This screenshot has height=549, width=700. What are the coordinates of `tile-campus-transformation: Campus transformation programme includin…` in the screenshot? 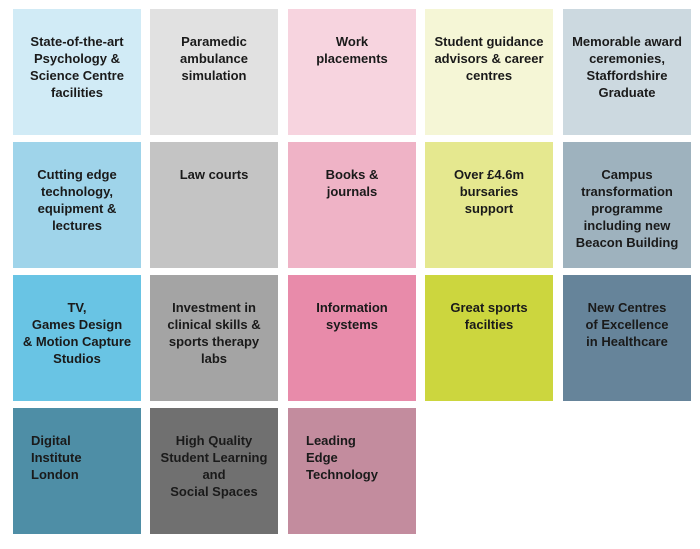 It's located at (627, 205).